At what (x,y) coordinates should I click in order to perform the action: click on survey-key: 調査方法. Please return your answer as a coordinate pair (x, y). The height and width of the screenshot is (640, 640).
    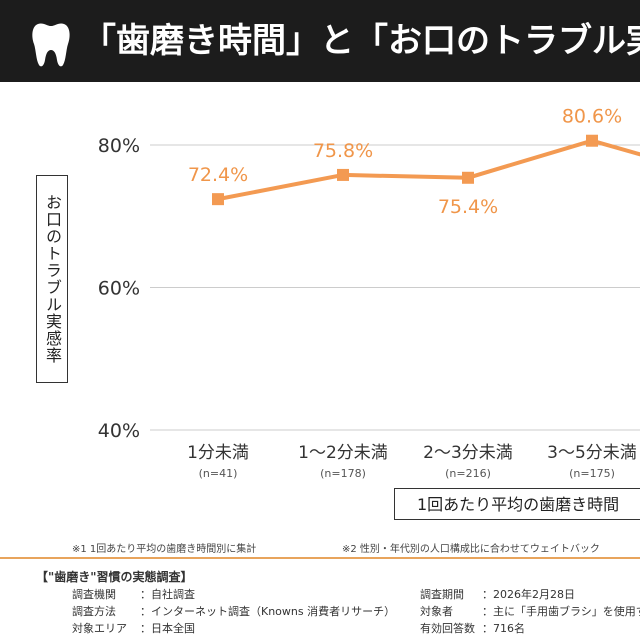
    Looking at the image, I should click on (94, 611).